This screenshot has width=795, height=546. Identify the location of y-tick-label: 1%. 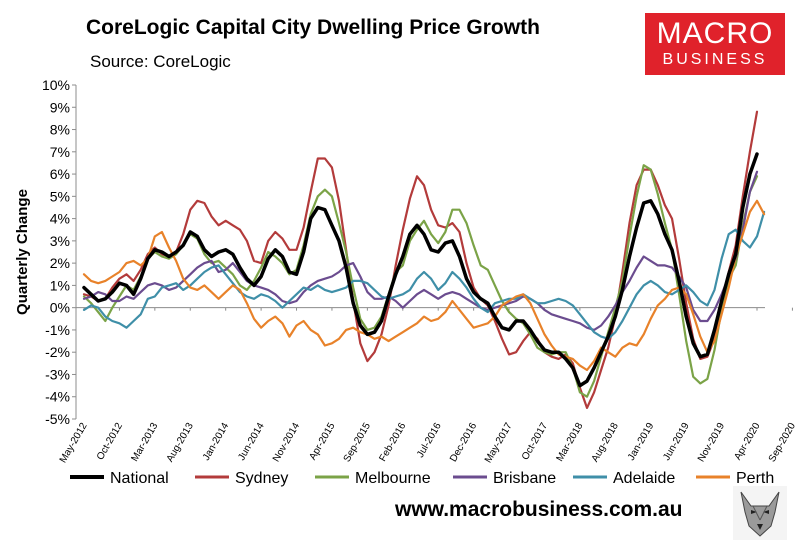
(60, 285).